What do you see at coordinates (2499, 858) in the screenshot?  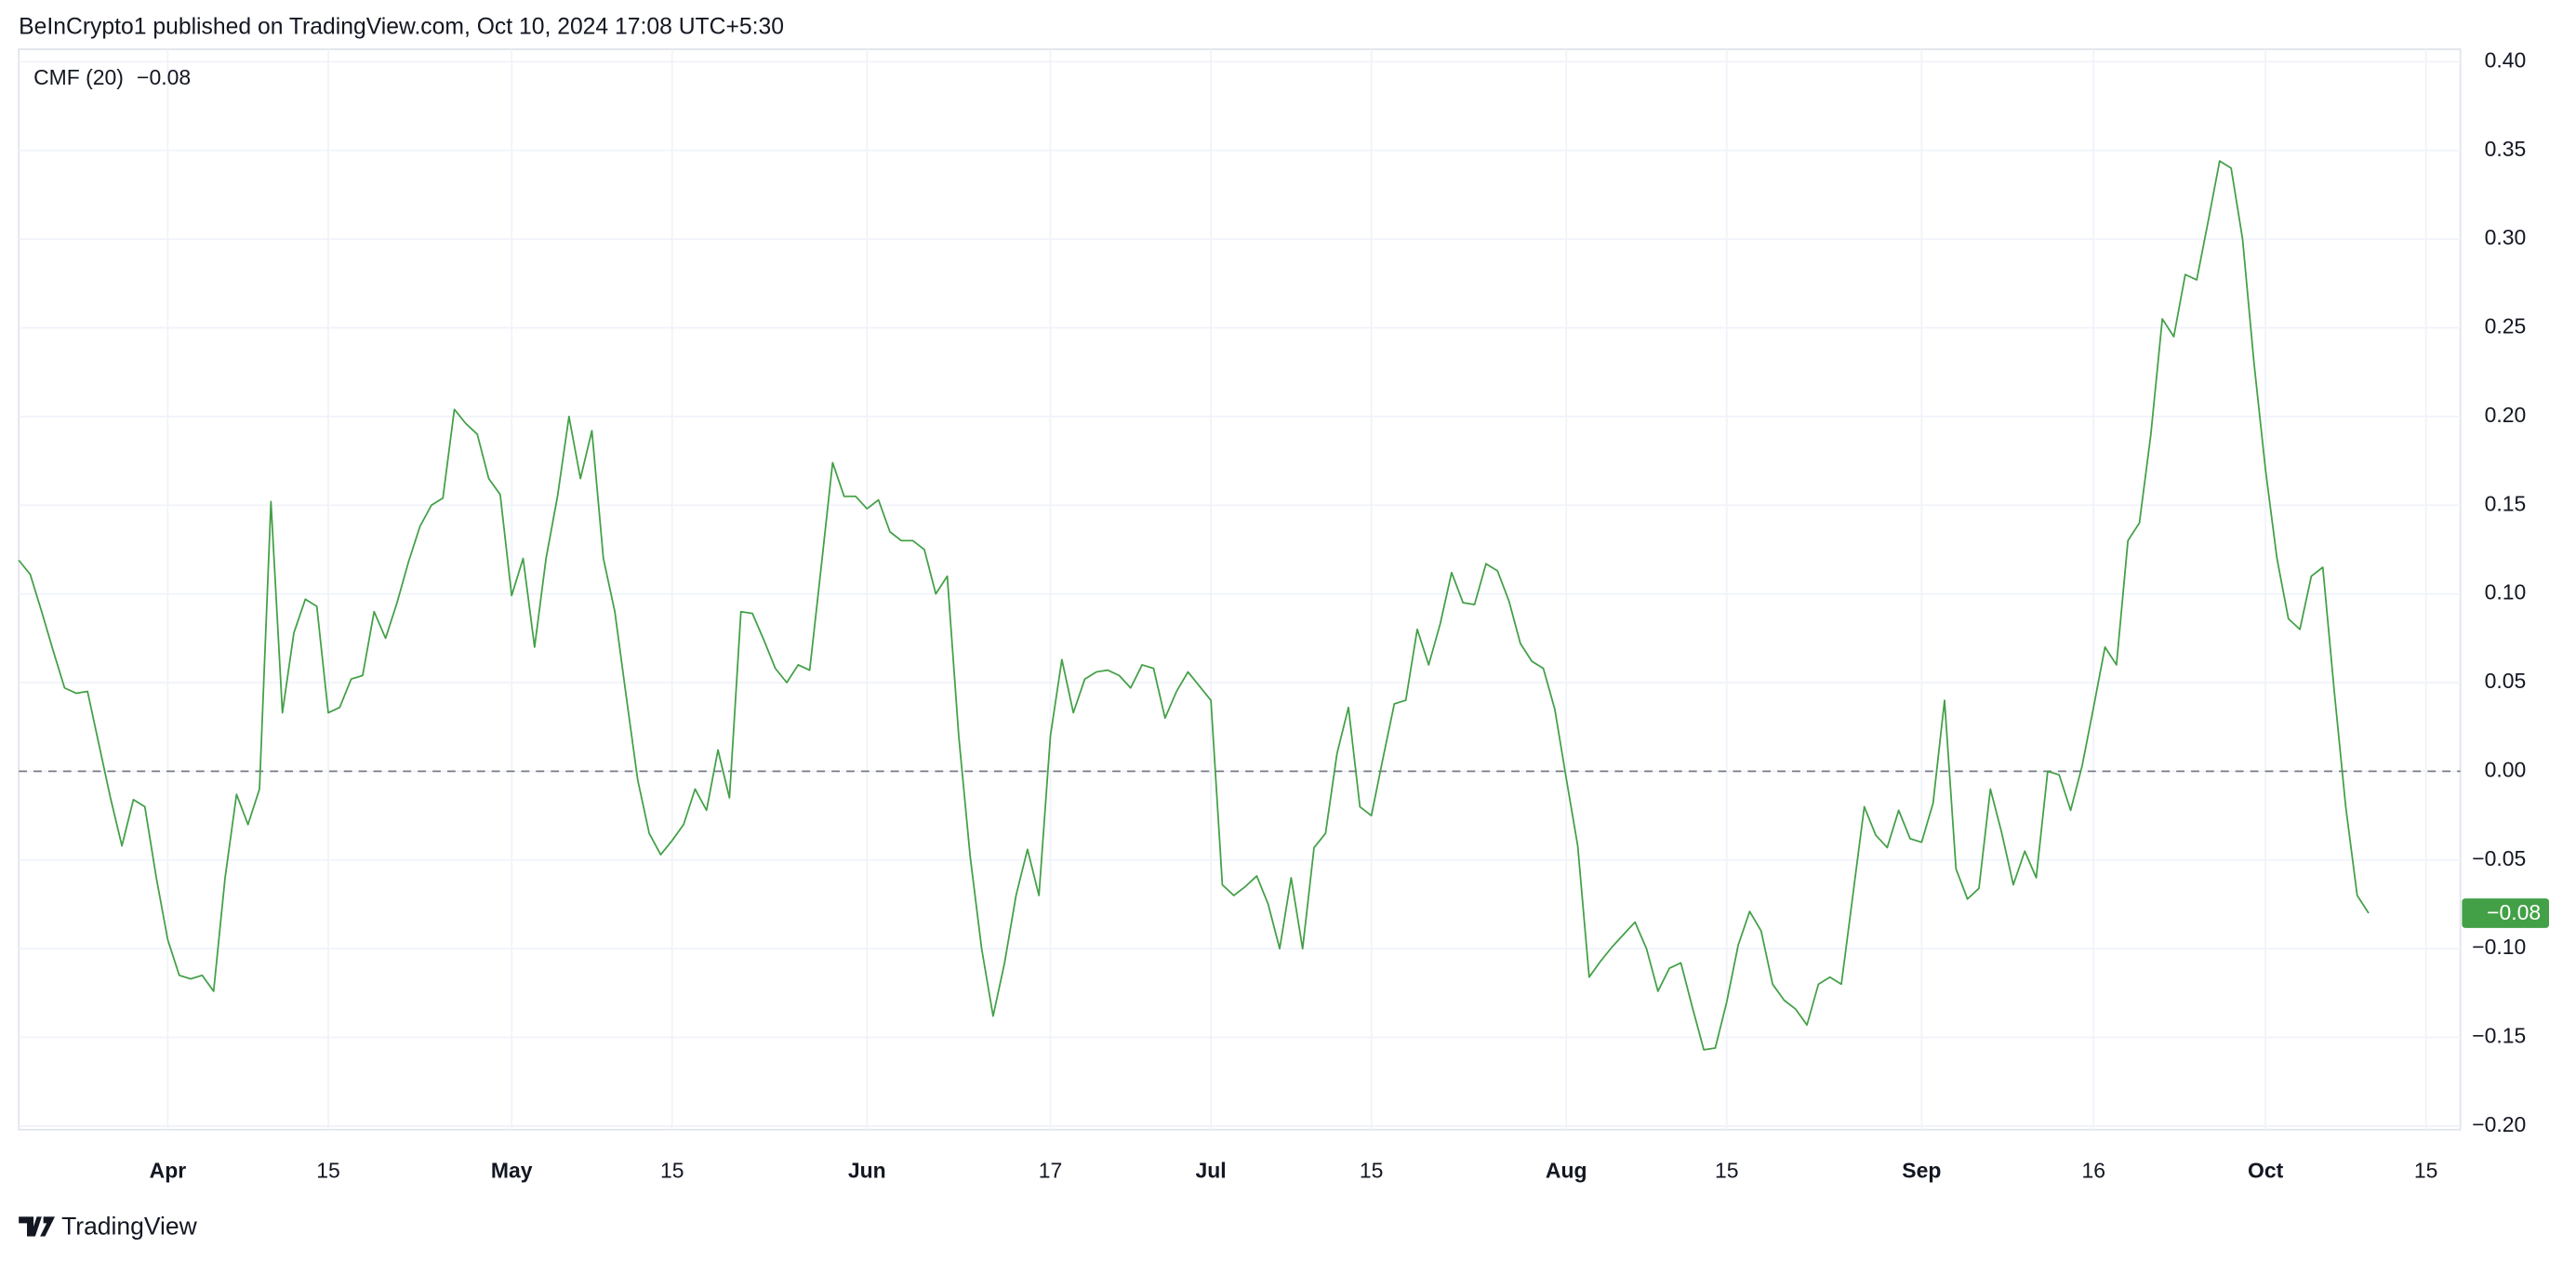 I see `y-tick-label: −0.05` at bounding box center [2499, 858].